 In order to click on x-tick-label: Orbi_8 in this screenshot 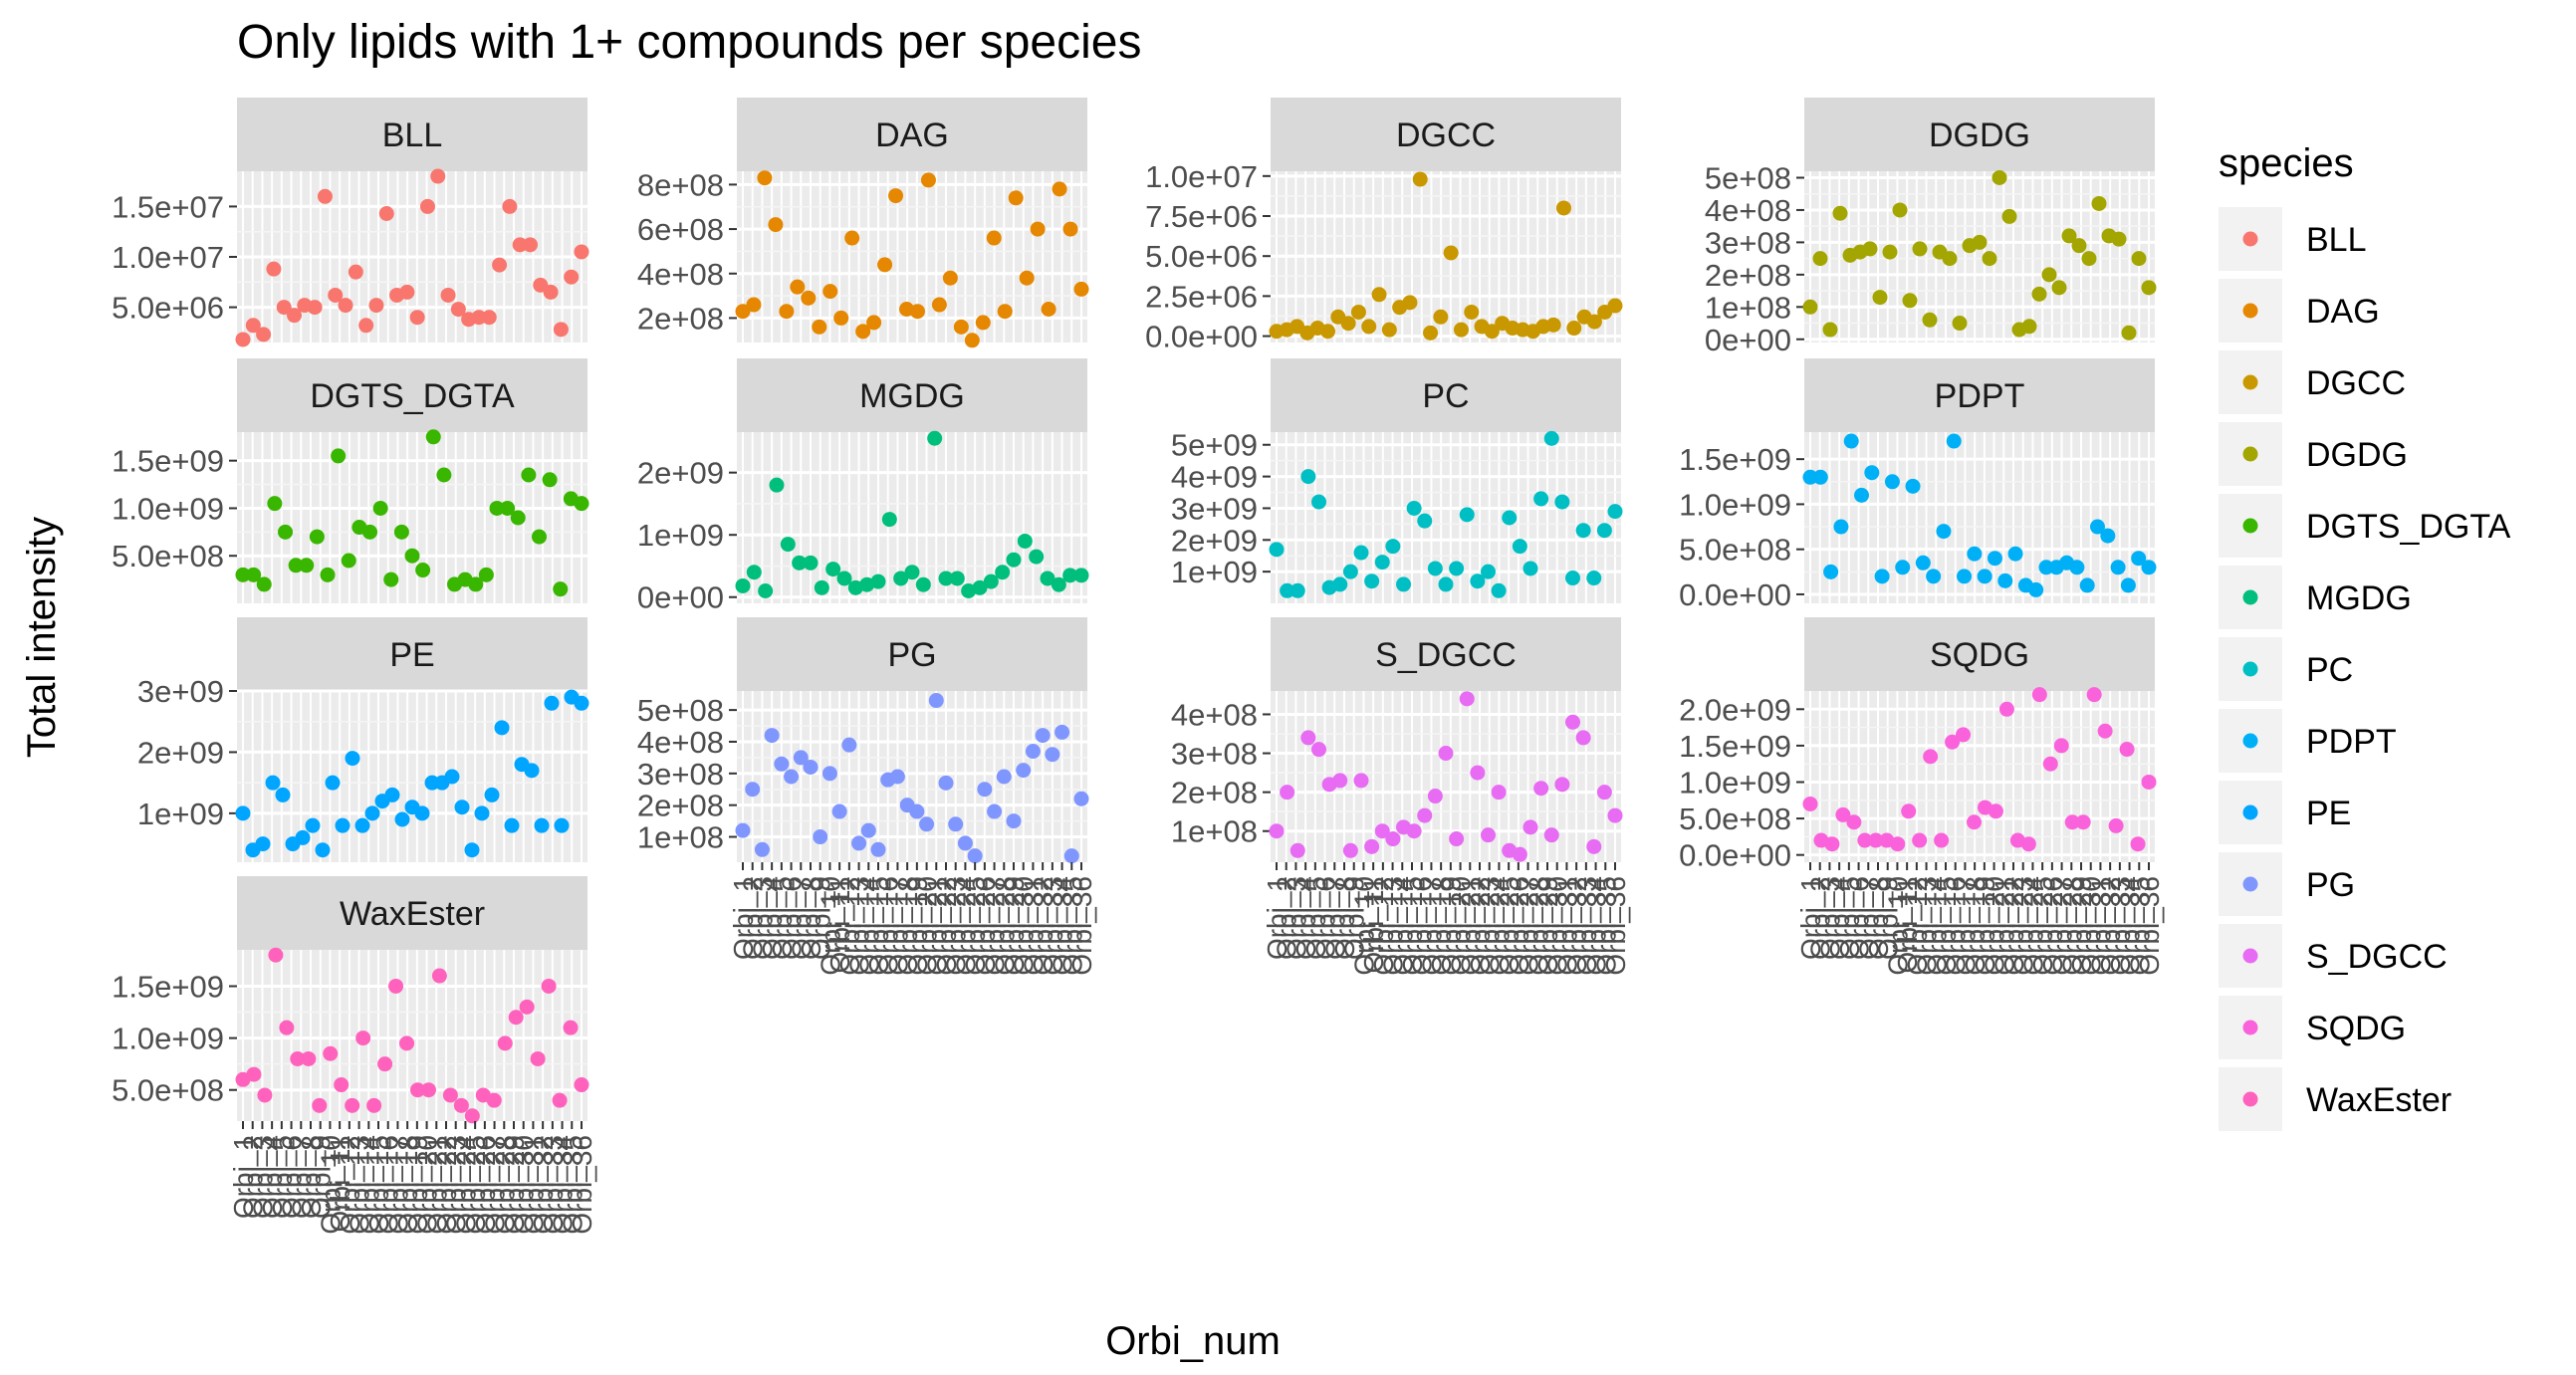, I will do `click(1344, 918)`.